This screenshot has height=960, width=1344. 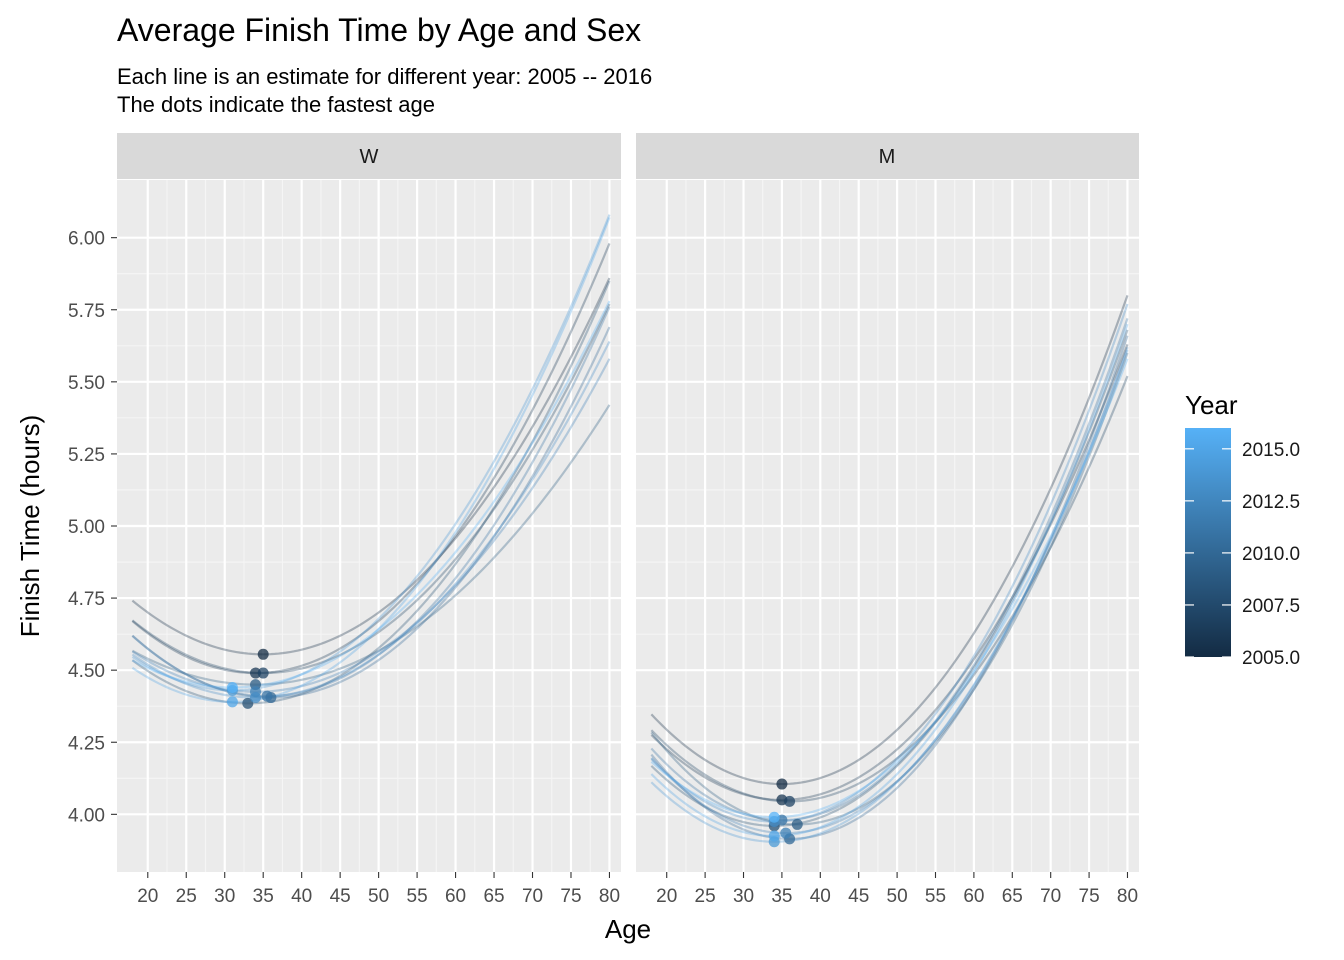 What do you see at coordinates (1211, 405) in the screenshot?
I see `legend-title: Year` at bounding box center [1211, 405].